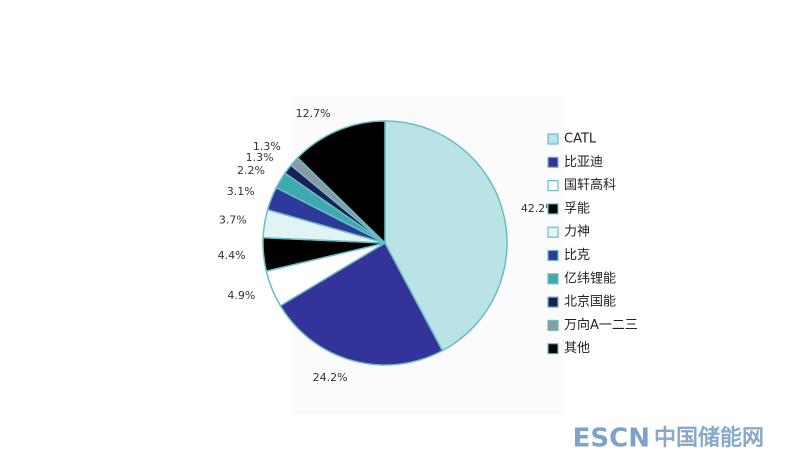 The image size is (788, 463). I want to click on data-label: 42.2%, so click(538, 208).